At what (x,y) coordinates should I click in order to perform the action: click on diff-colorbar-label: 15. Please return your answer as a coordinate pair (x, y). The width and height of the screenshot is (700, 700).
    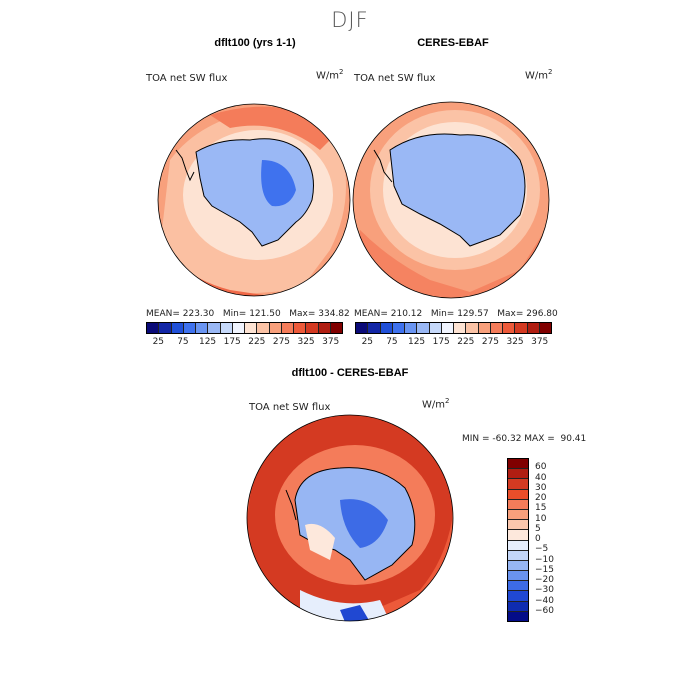
    Looking at the image, I should click on (541, 508).